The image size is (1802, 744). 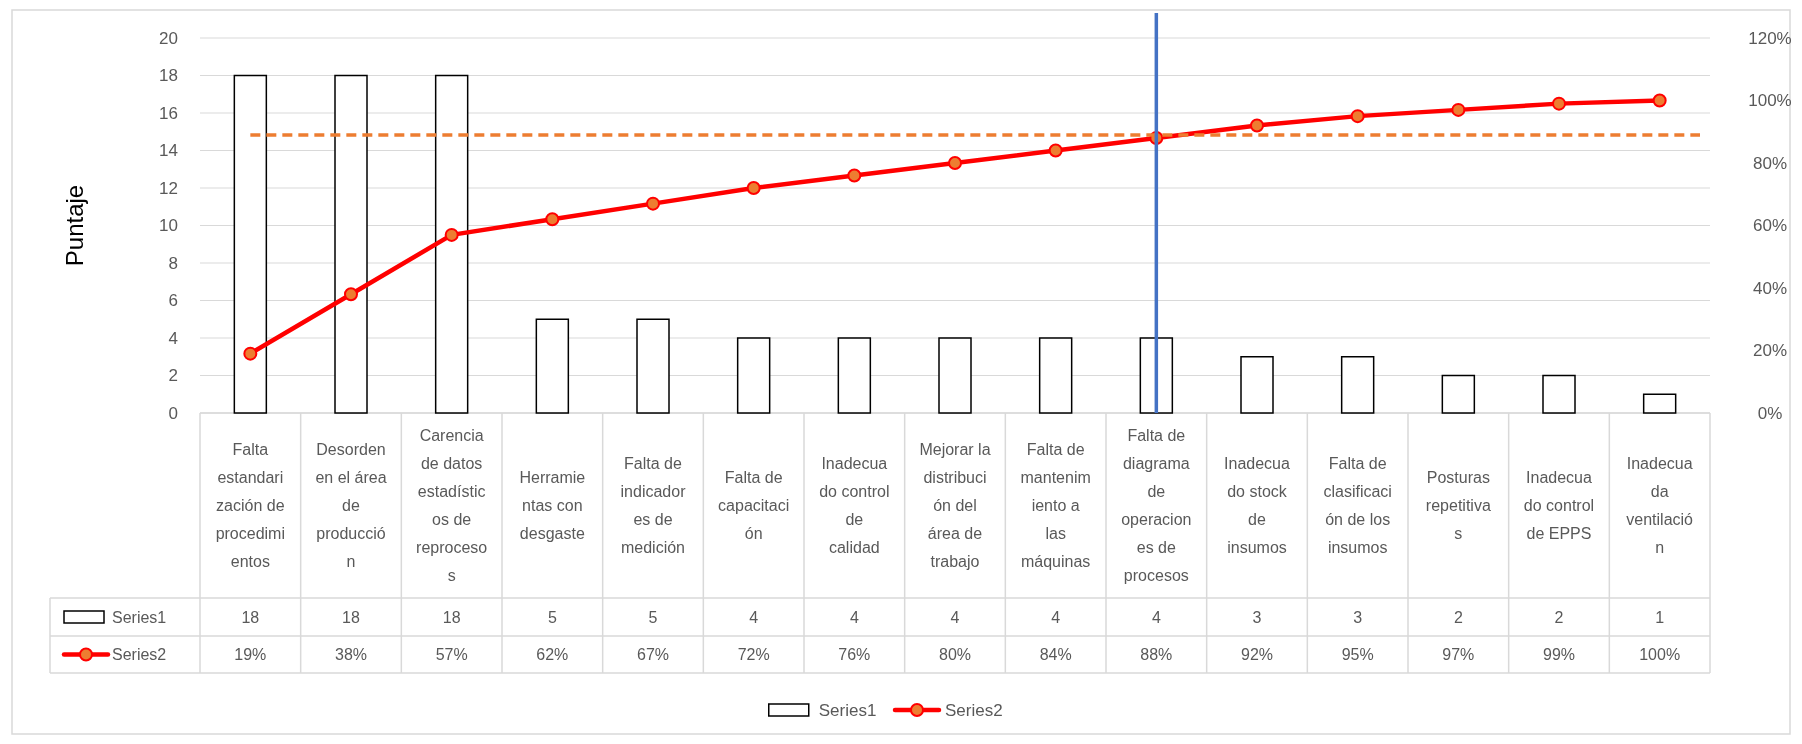 I want to click on y-axis-title: Puntaje, so click(x=74, y=225).